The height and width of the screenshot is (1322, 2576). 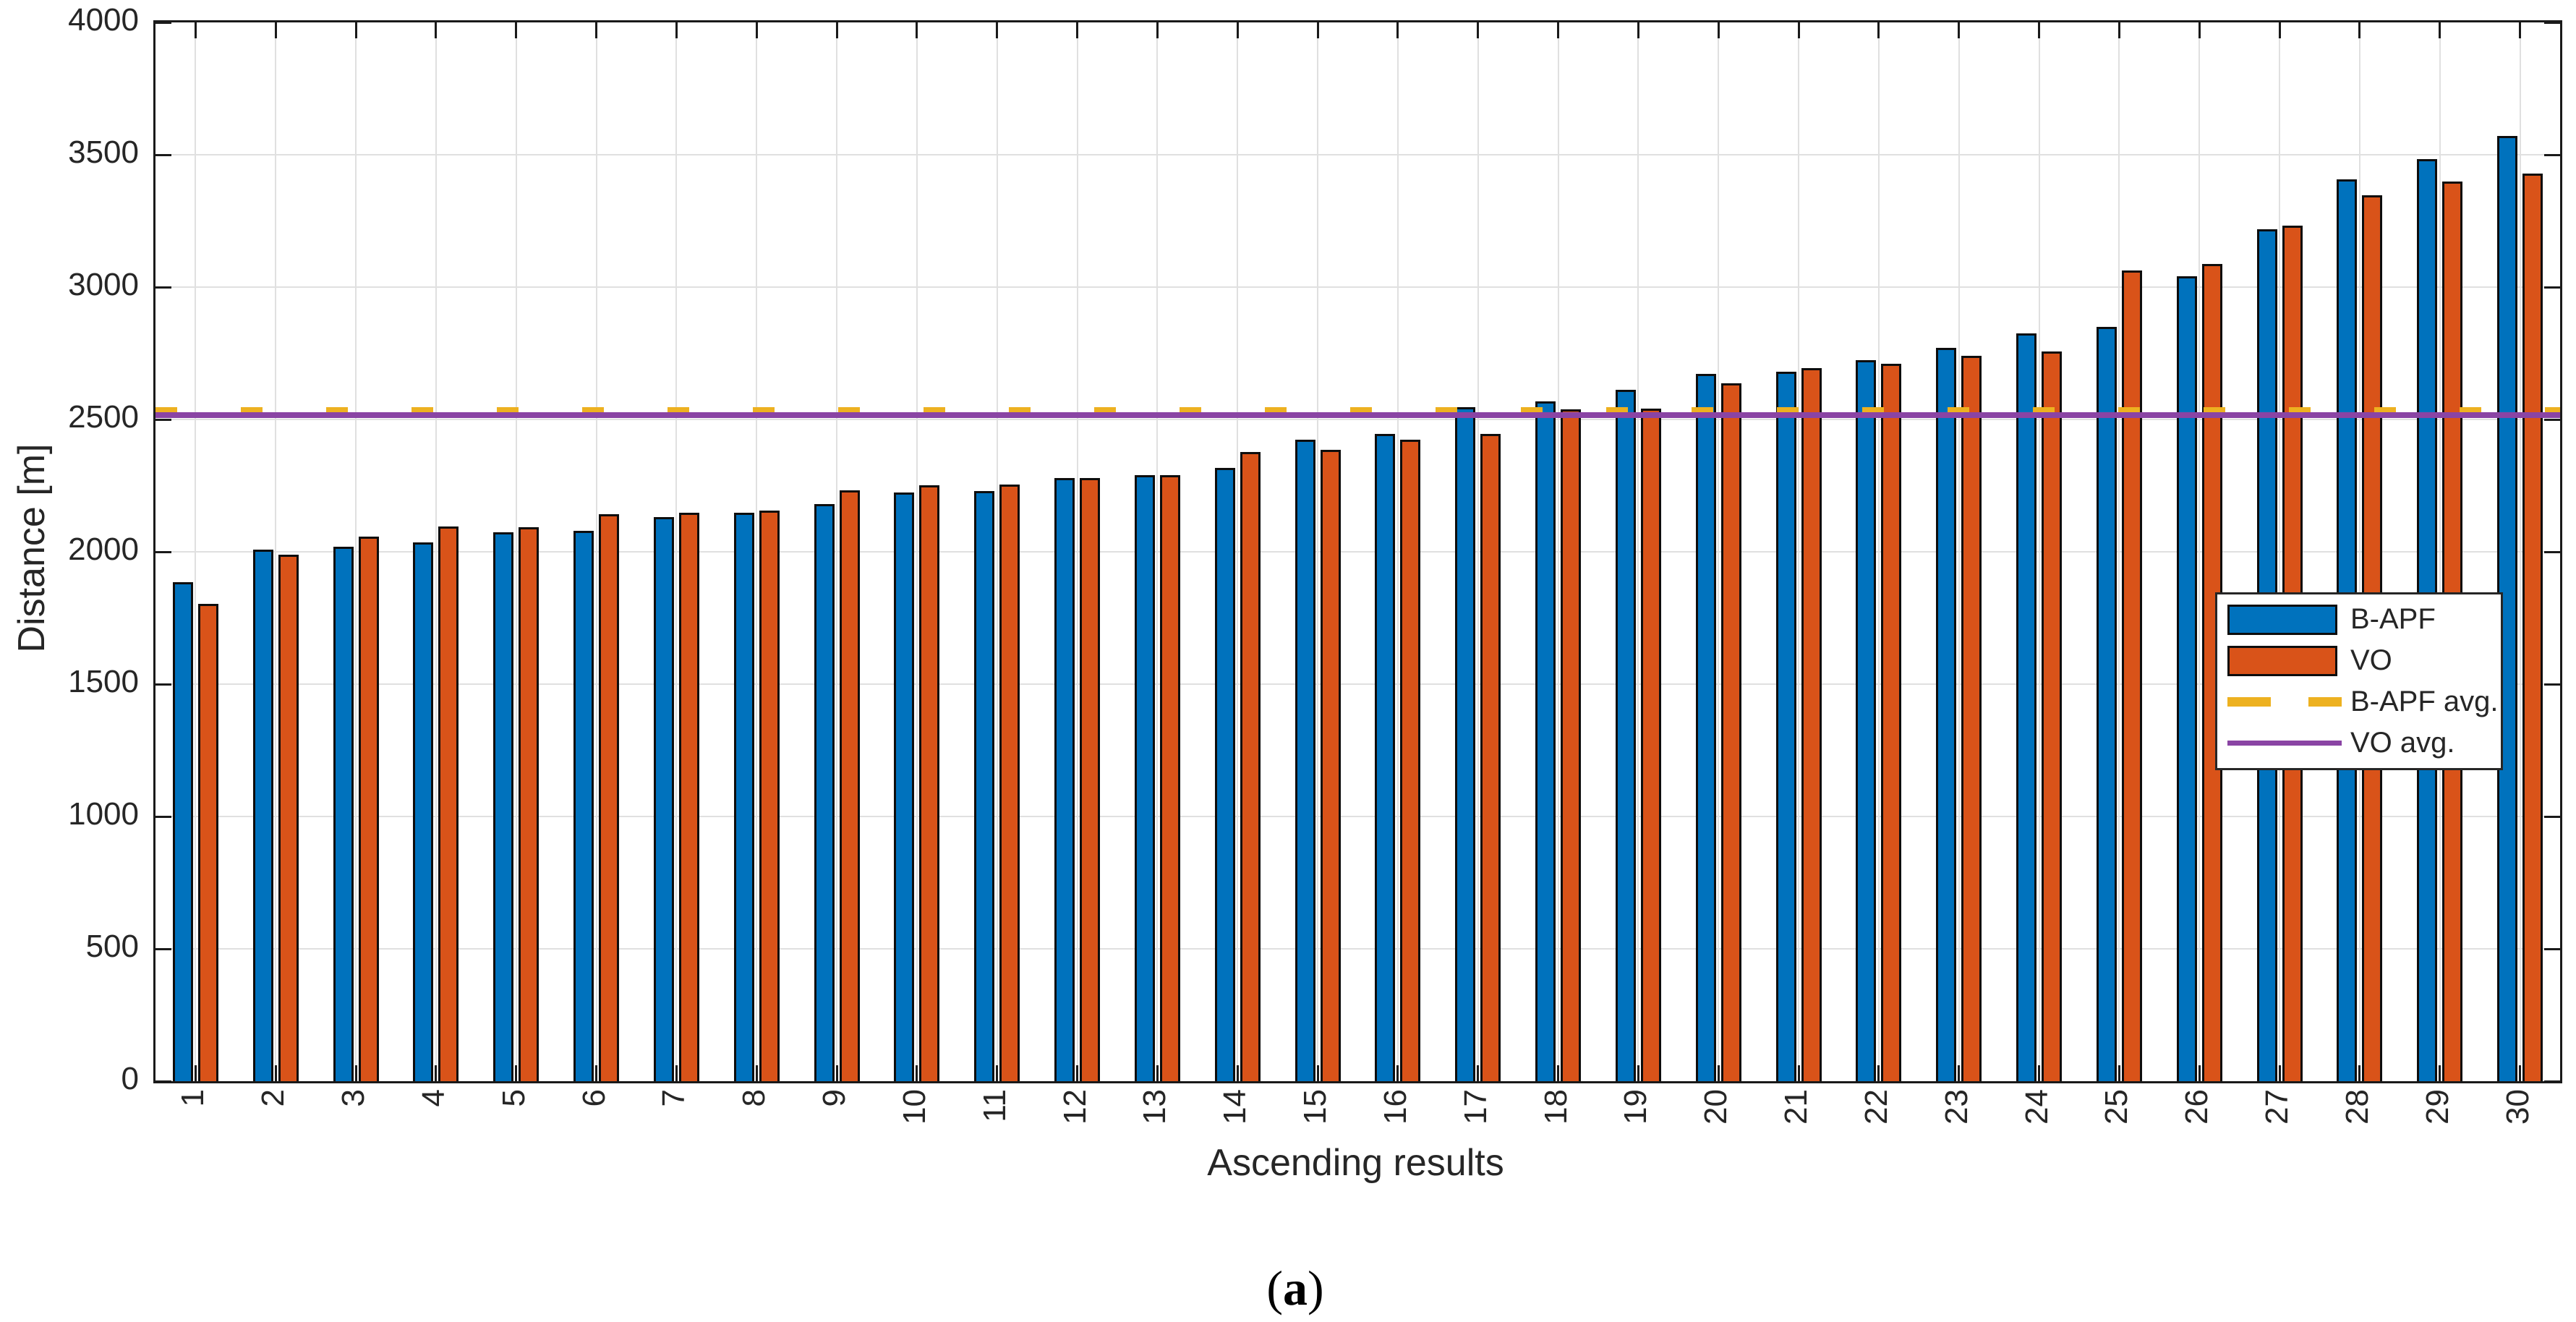 What do you see at coordinates (1294, 1288) in the screenshot?
I see `figure-caption: (a)` at bounding box center [1294, 1288].